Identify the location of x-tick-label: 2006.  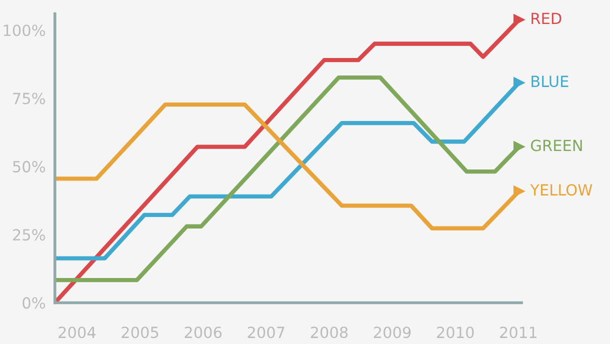
(203, 332).